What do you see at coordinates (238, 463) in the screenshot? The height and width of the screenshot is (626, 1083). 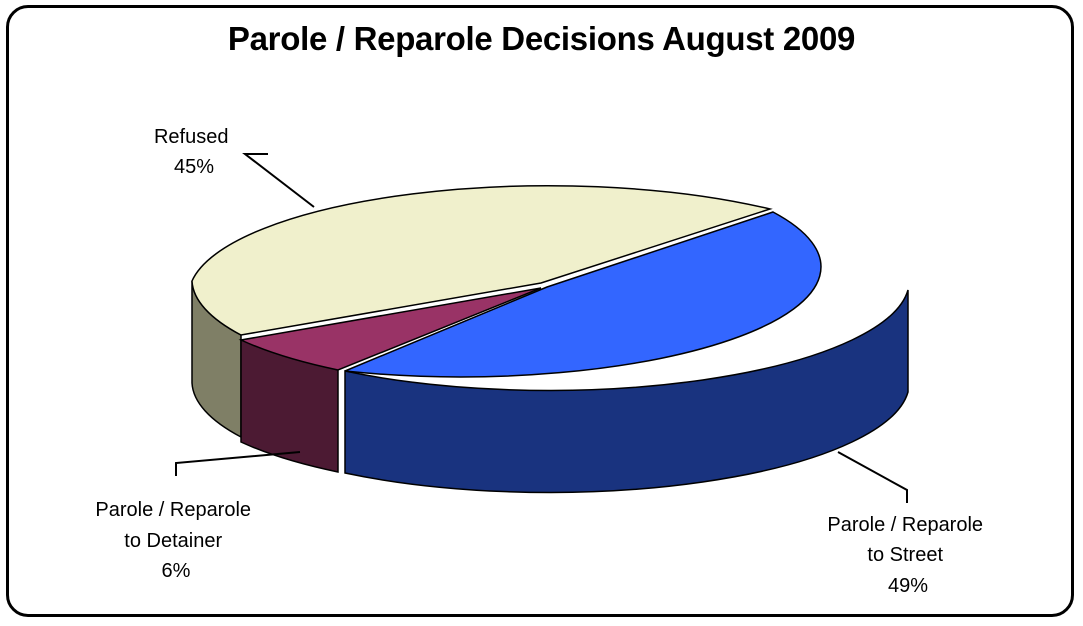 I see `leader-line-detainer` at bounding box center [238, 463].